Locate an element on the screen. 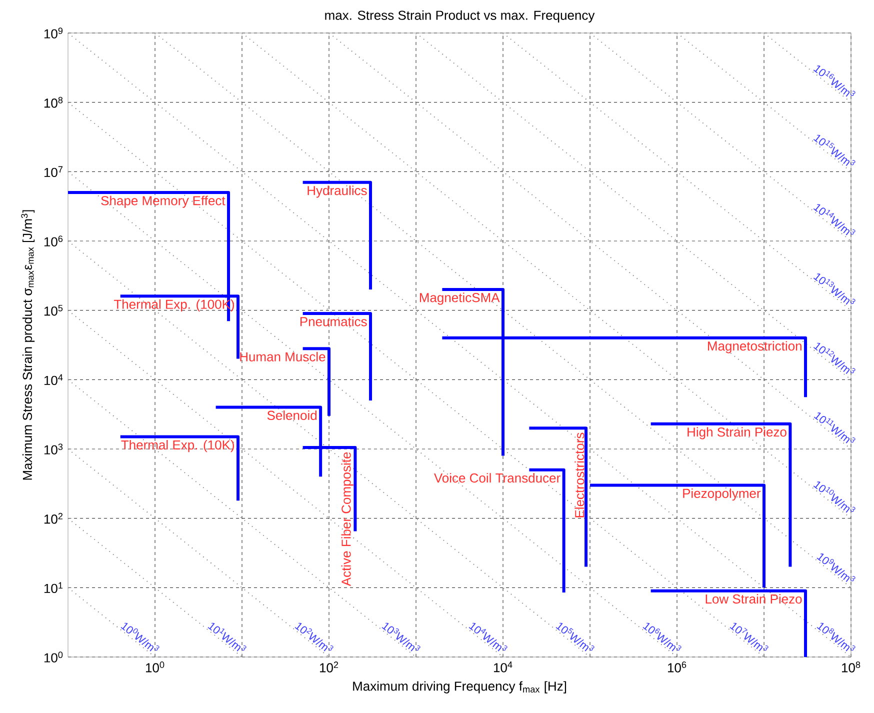 This screenshot has height=713, width=874. x-tick-label: 10$^{4}$ is located at coordinates (503, 667).